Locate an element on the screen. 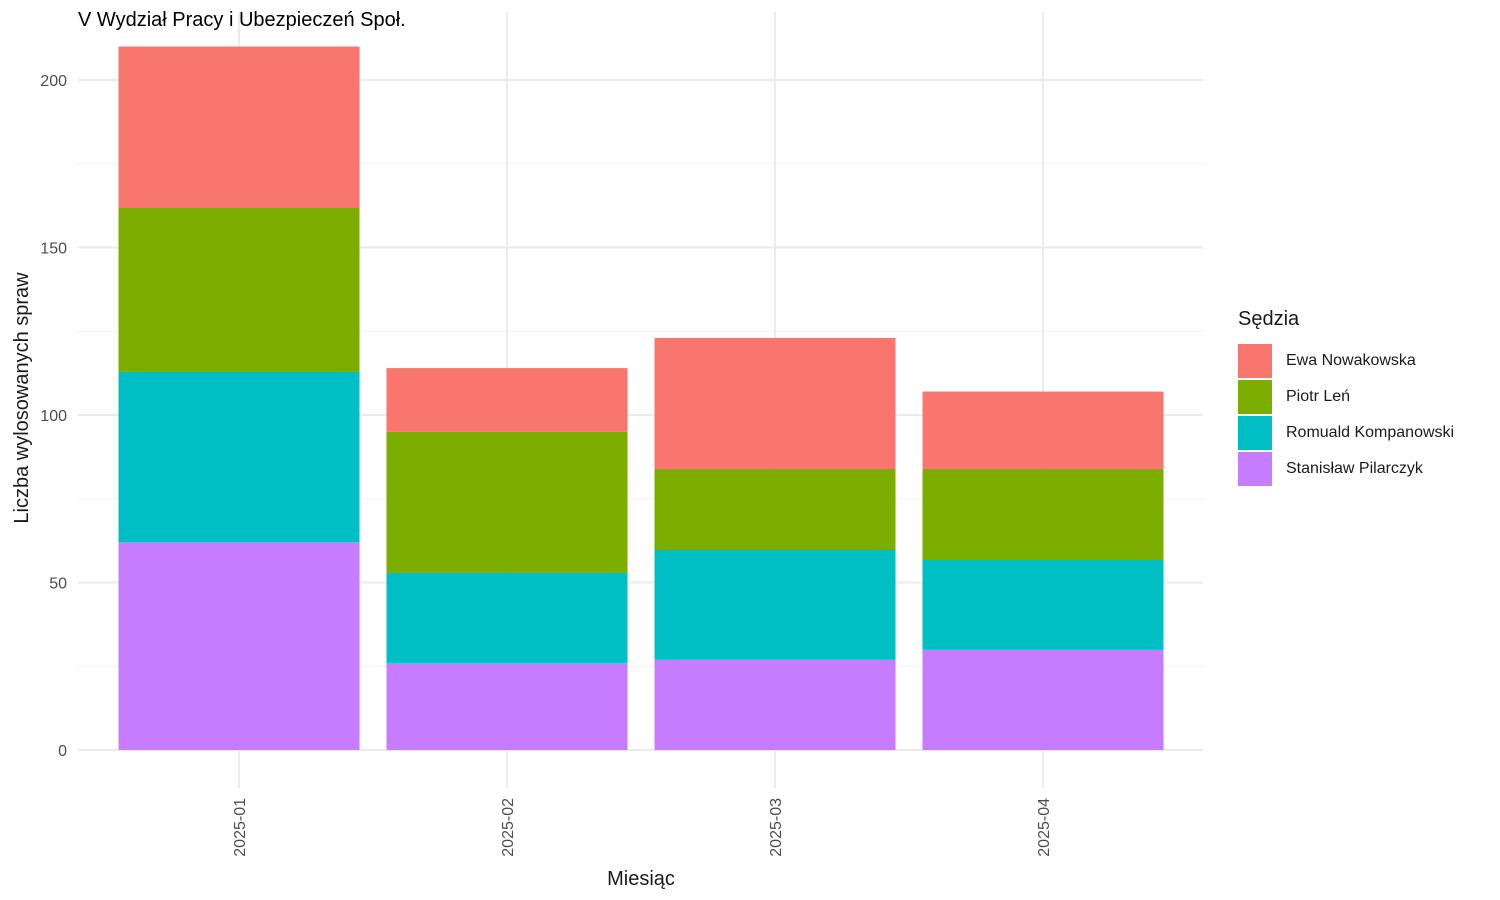 Image resolution: width=1500 pixels, height=900 pixels. legend-item: Piotr Leń is located at coordinates (1346, 397).